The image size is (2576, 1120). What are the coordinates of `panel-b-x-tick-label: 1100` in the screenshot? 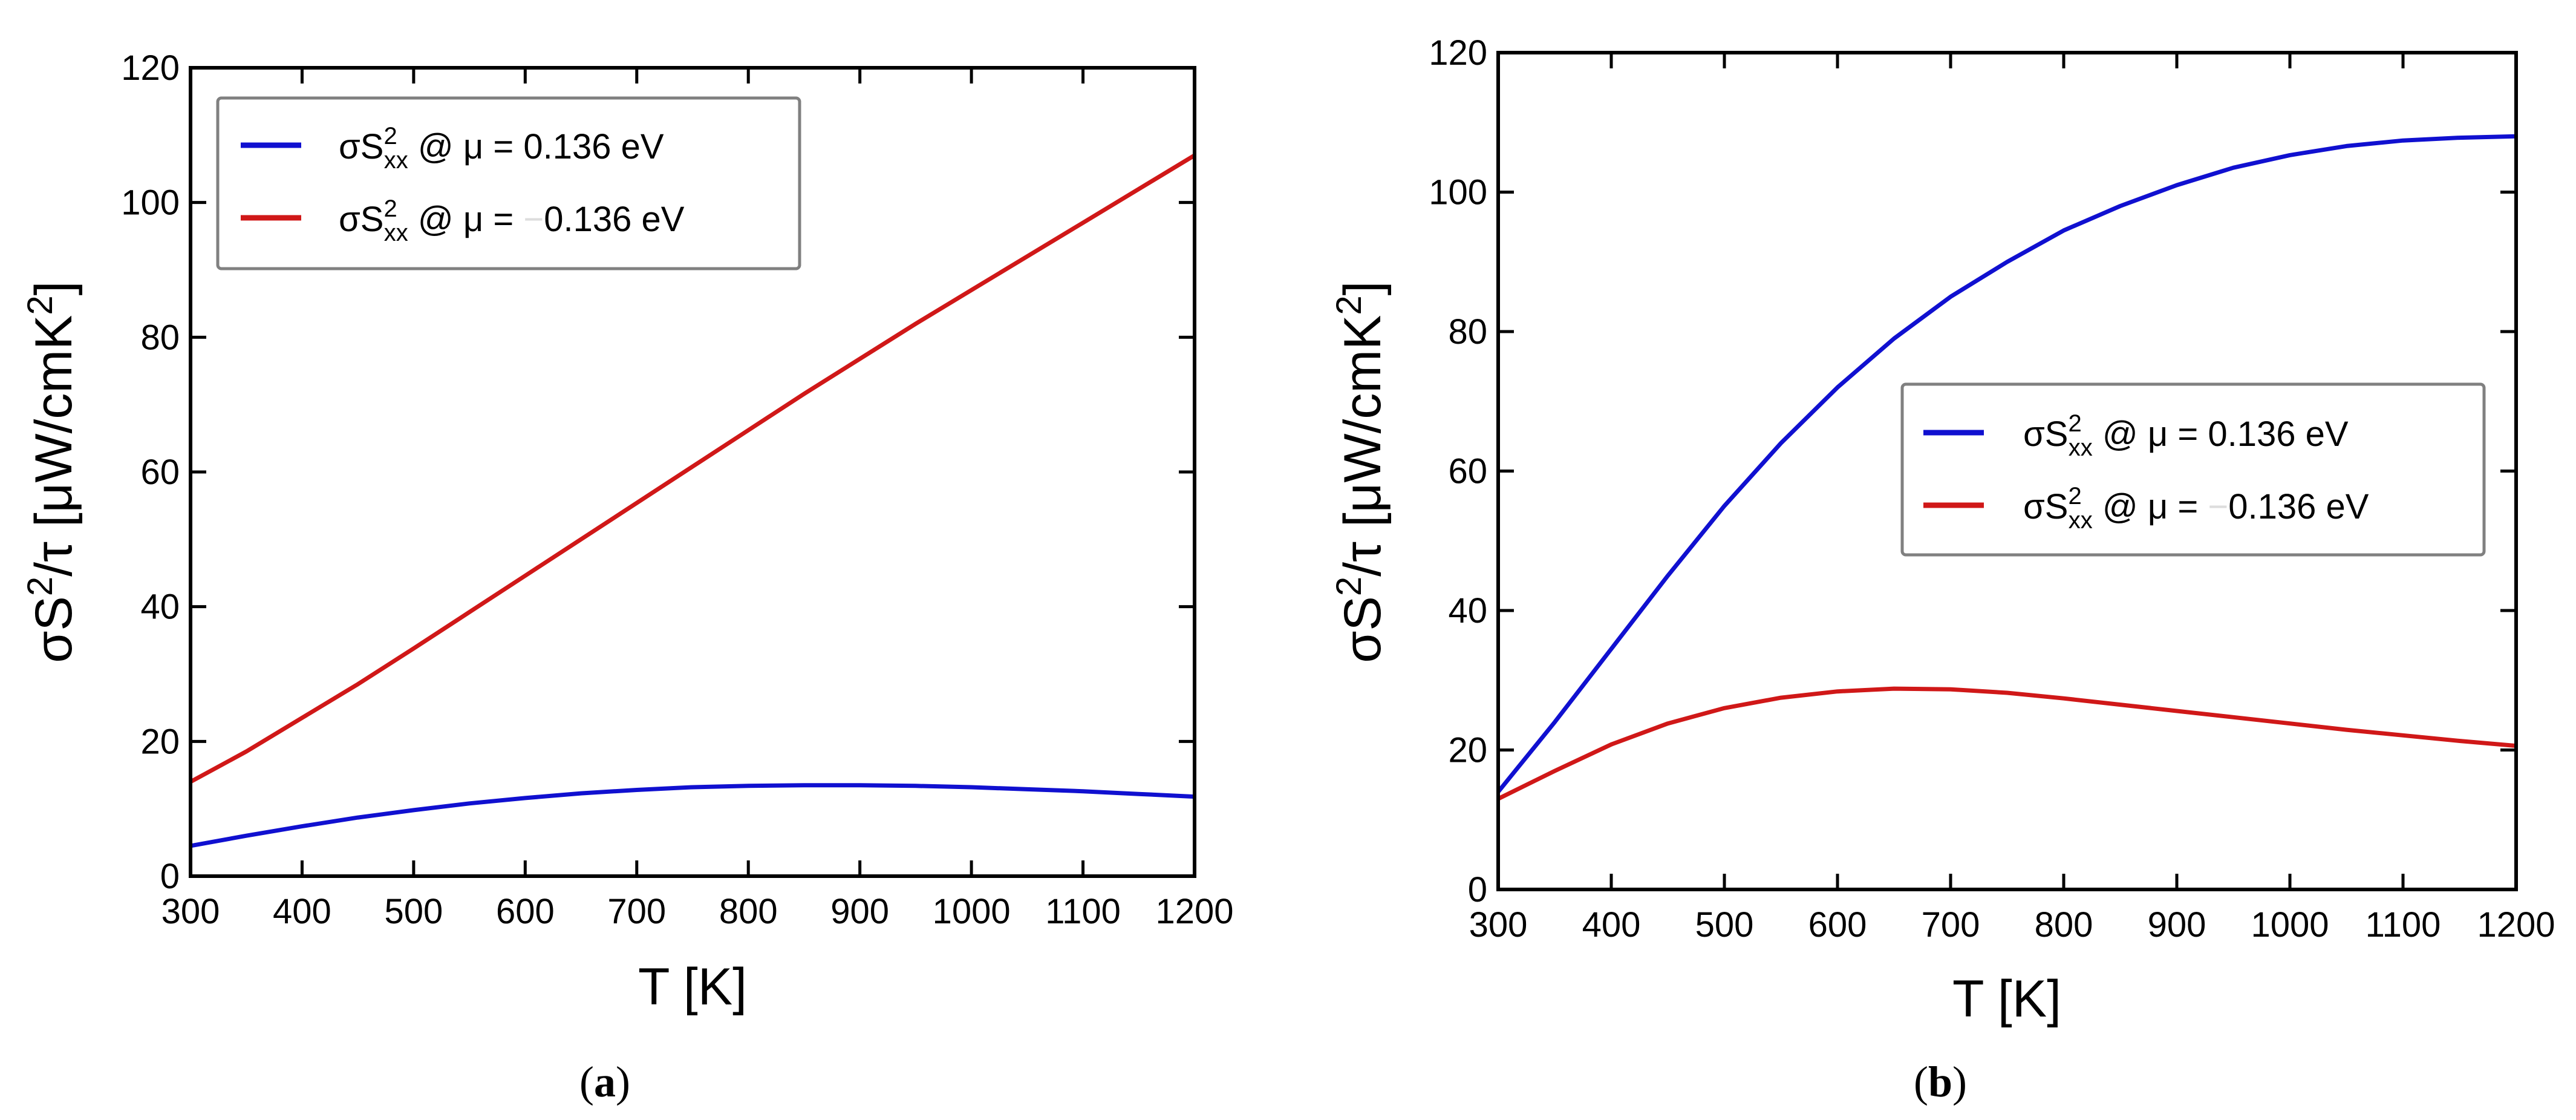 It's located at (2403, 925).